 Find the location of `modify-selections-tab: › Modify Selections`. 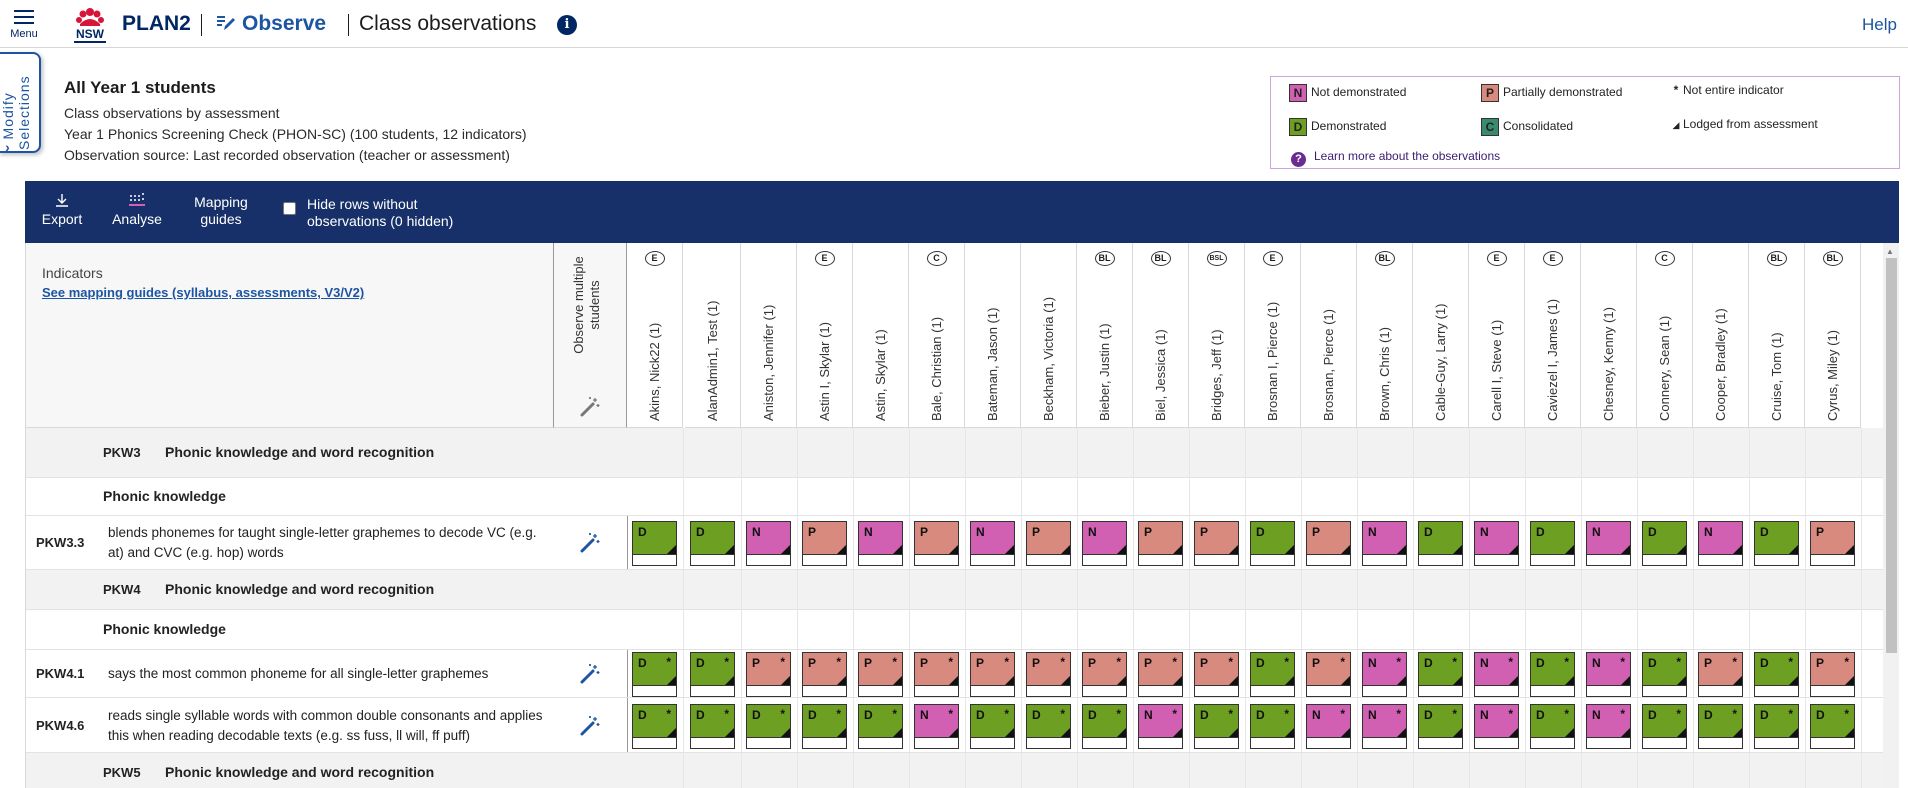

modify-selections-tab: › Modify Selections is located at coordinates (20, 103).